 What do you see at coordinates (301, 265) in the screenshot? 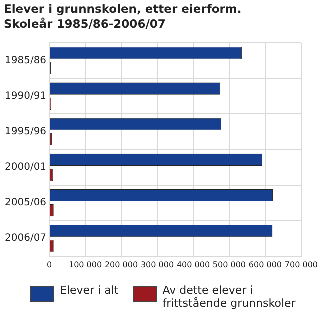
I see `x-tick-label: 700 000` at bounding box center [301, 265].